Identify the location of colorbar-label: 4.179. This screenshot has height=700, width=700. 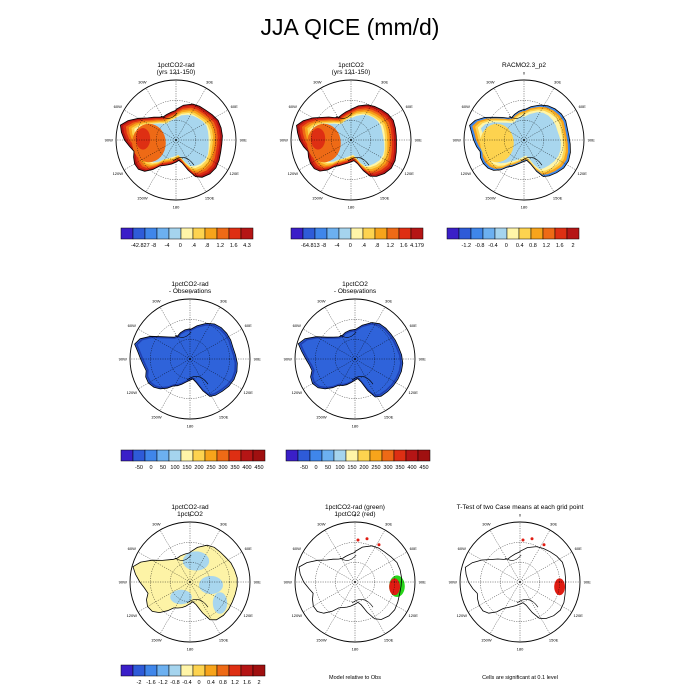
(417, 246).